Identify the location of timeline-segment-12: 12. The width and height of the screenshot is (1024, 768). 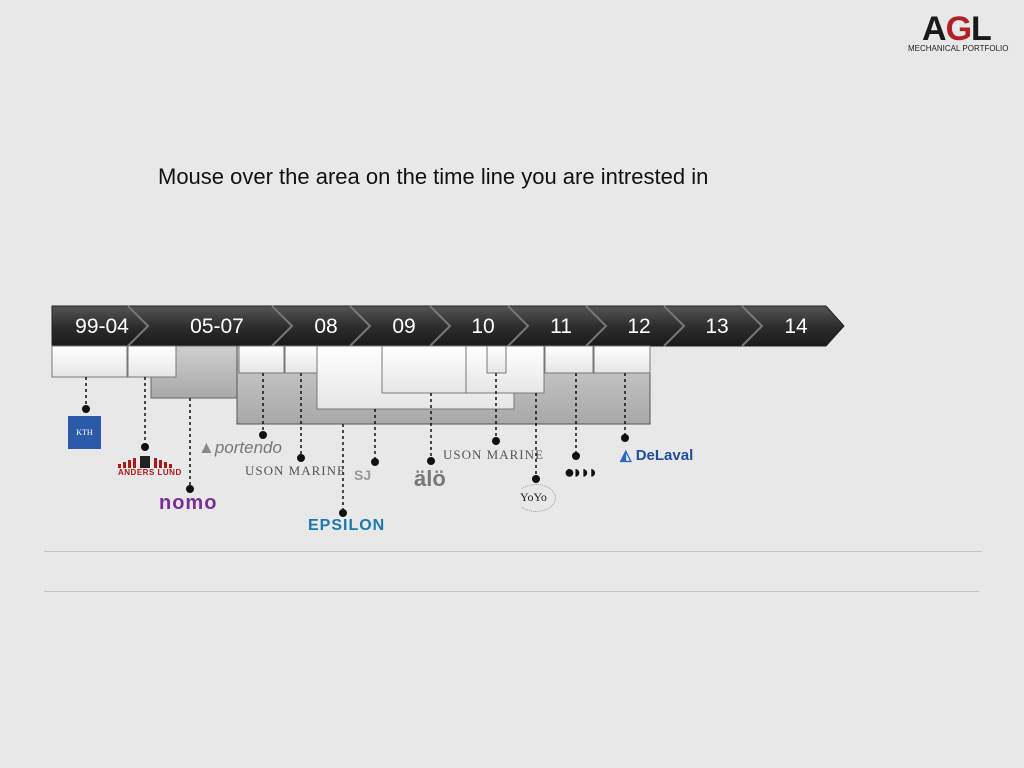
(638, 326).